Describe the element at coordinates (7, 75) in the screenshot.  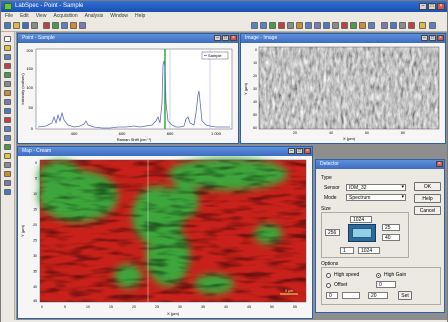
I see `line-tool-icon` at that location.